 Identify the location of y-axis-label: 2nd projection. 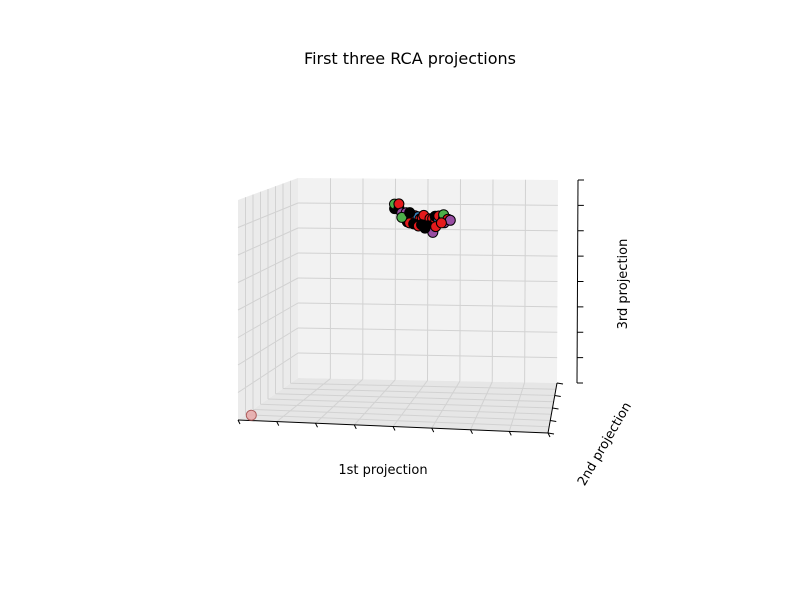
(605, 444).